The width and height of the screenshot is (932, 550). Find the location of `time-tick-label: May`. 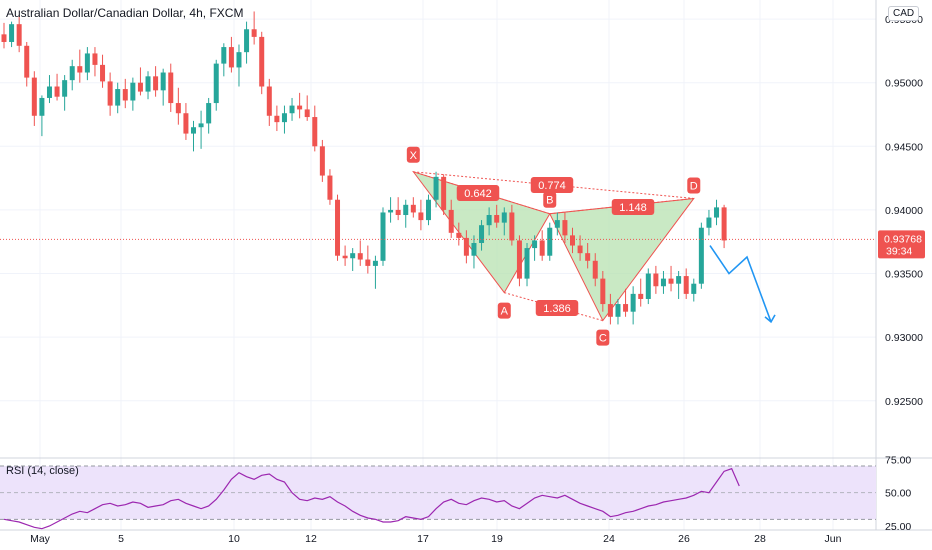

time-tick-label: May is located at coordinates (40, 539).